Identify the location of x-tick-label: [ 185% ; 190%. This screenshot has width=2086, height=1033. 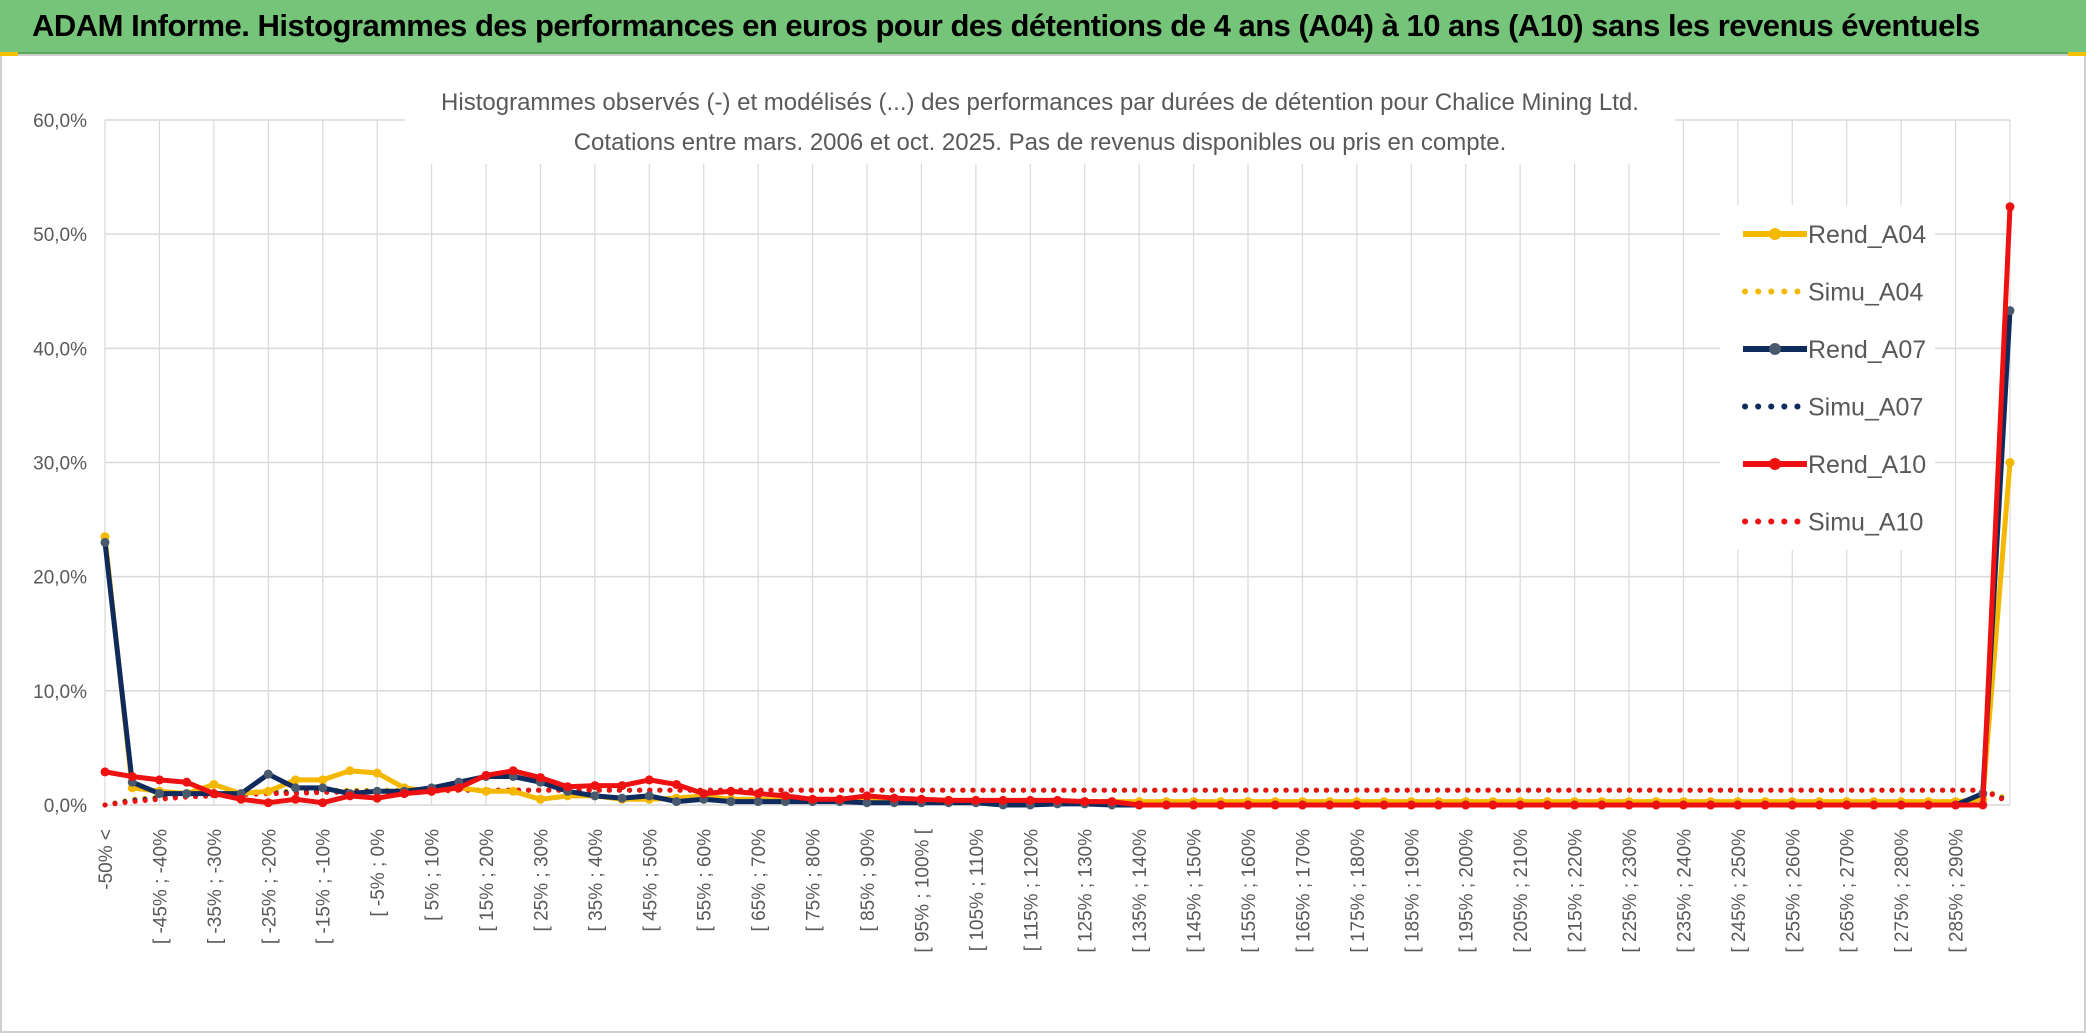
(1412, 891).